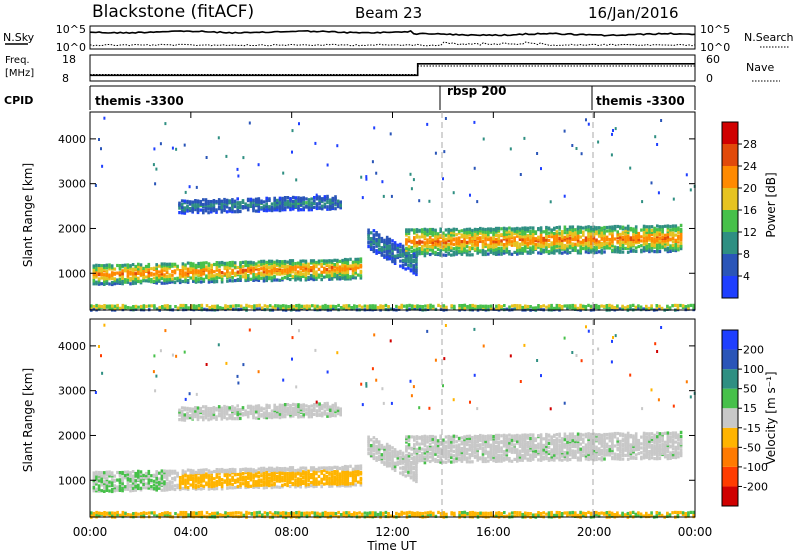  Describe the element at coordinates (392, 44) in the screenshot. I see `nsearch-line` at that location.